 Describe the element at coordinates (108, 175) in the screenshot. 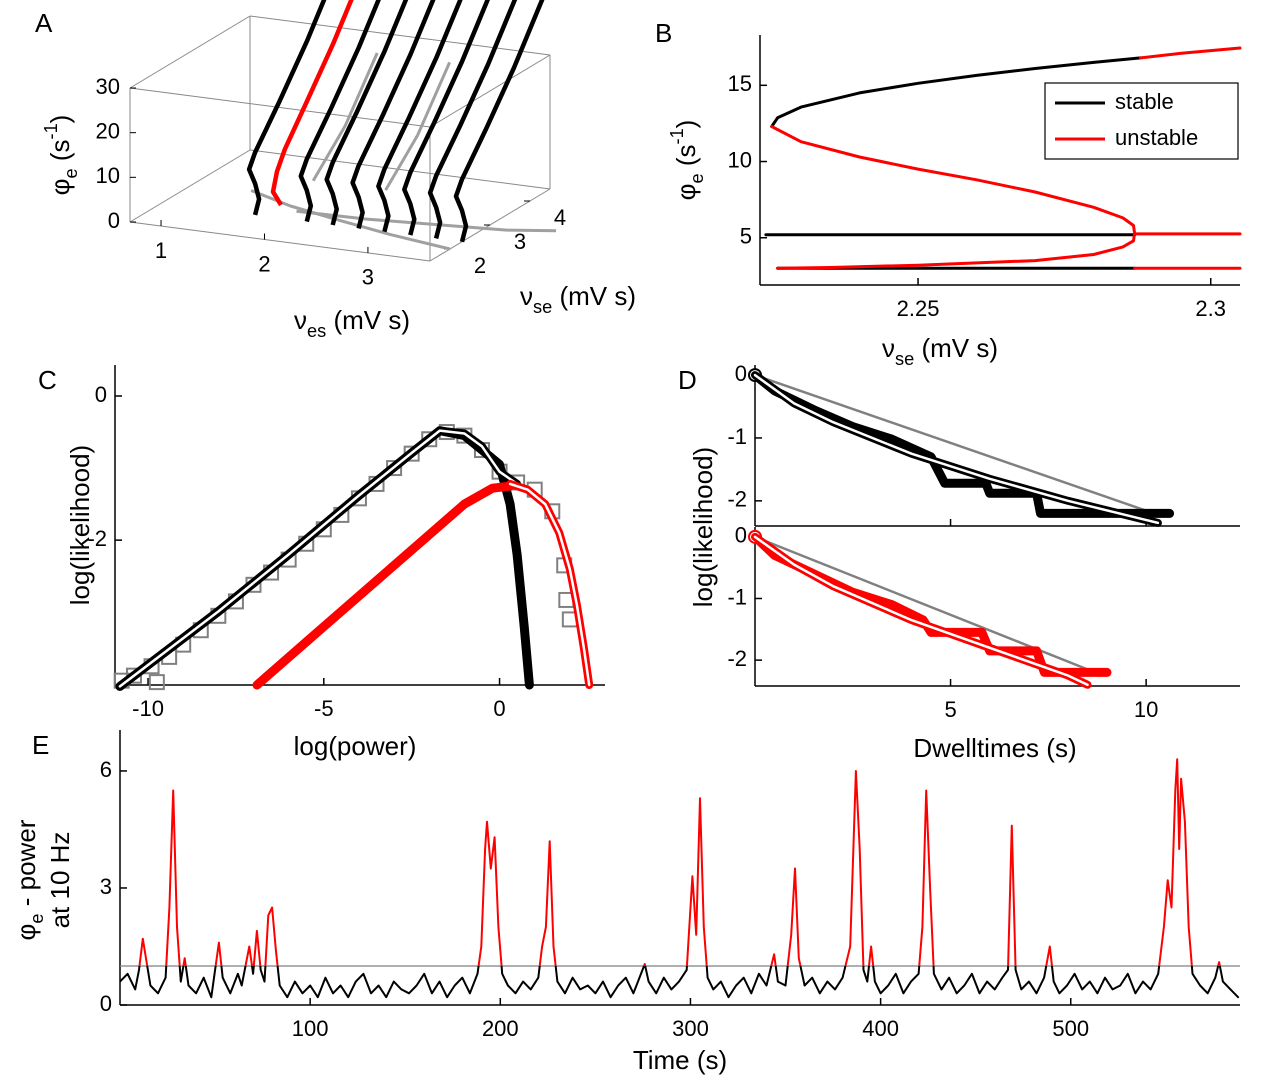

I see `z-tick-label: 10` at that location.